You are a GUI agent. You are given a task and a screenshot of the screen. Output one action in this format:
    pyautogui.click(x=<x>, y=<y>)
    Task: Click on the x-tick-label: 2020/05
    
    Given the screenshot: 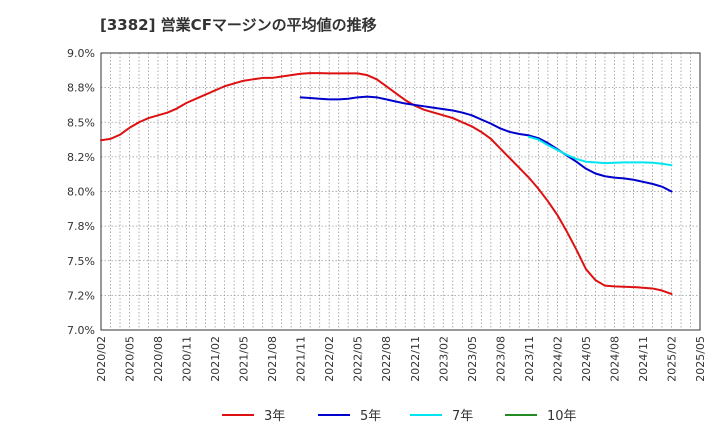 What is the action you would take?
    pyautogui.click(x=130, y=359)
    